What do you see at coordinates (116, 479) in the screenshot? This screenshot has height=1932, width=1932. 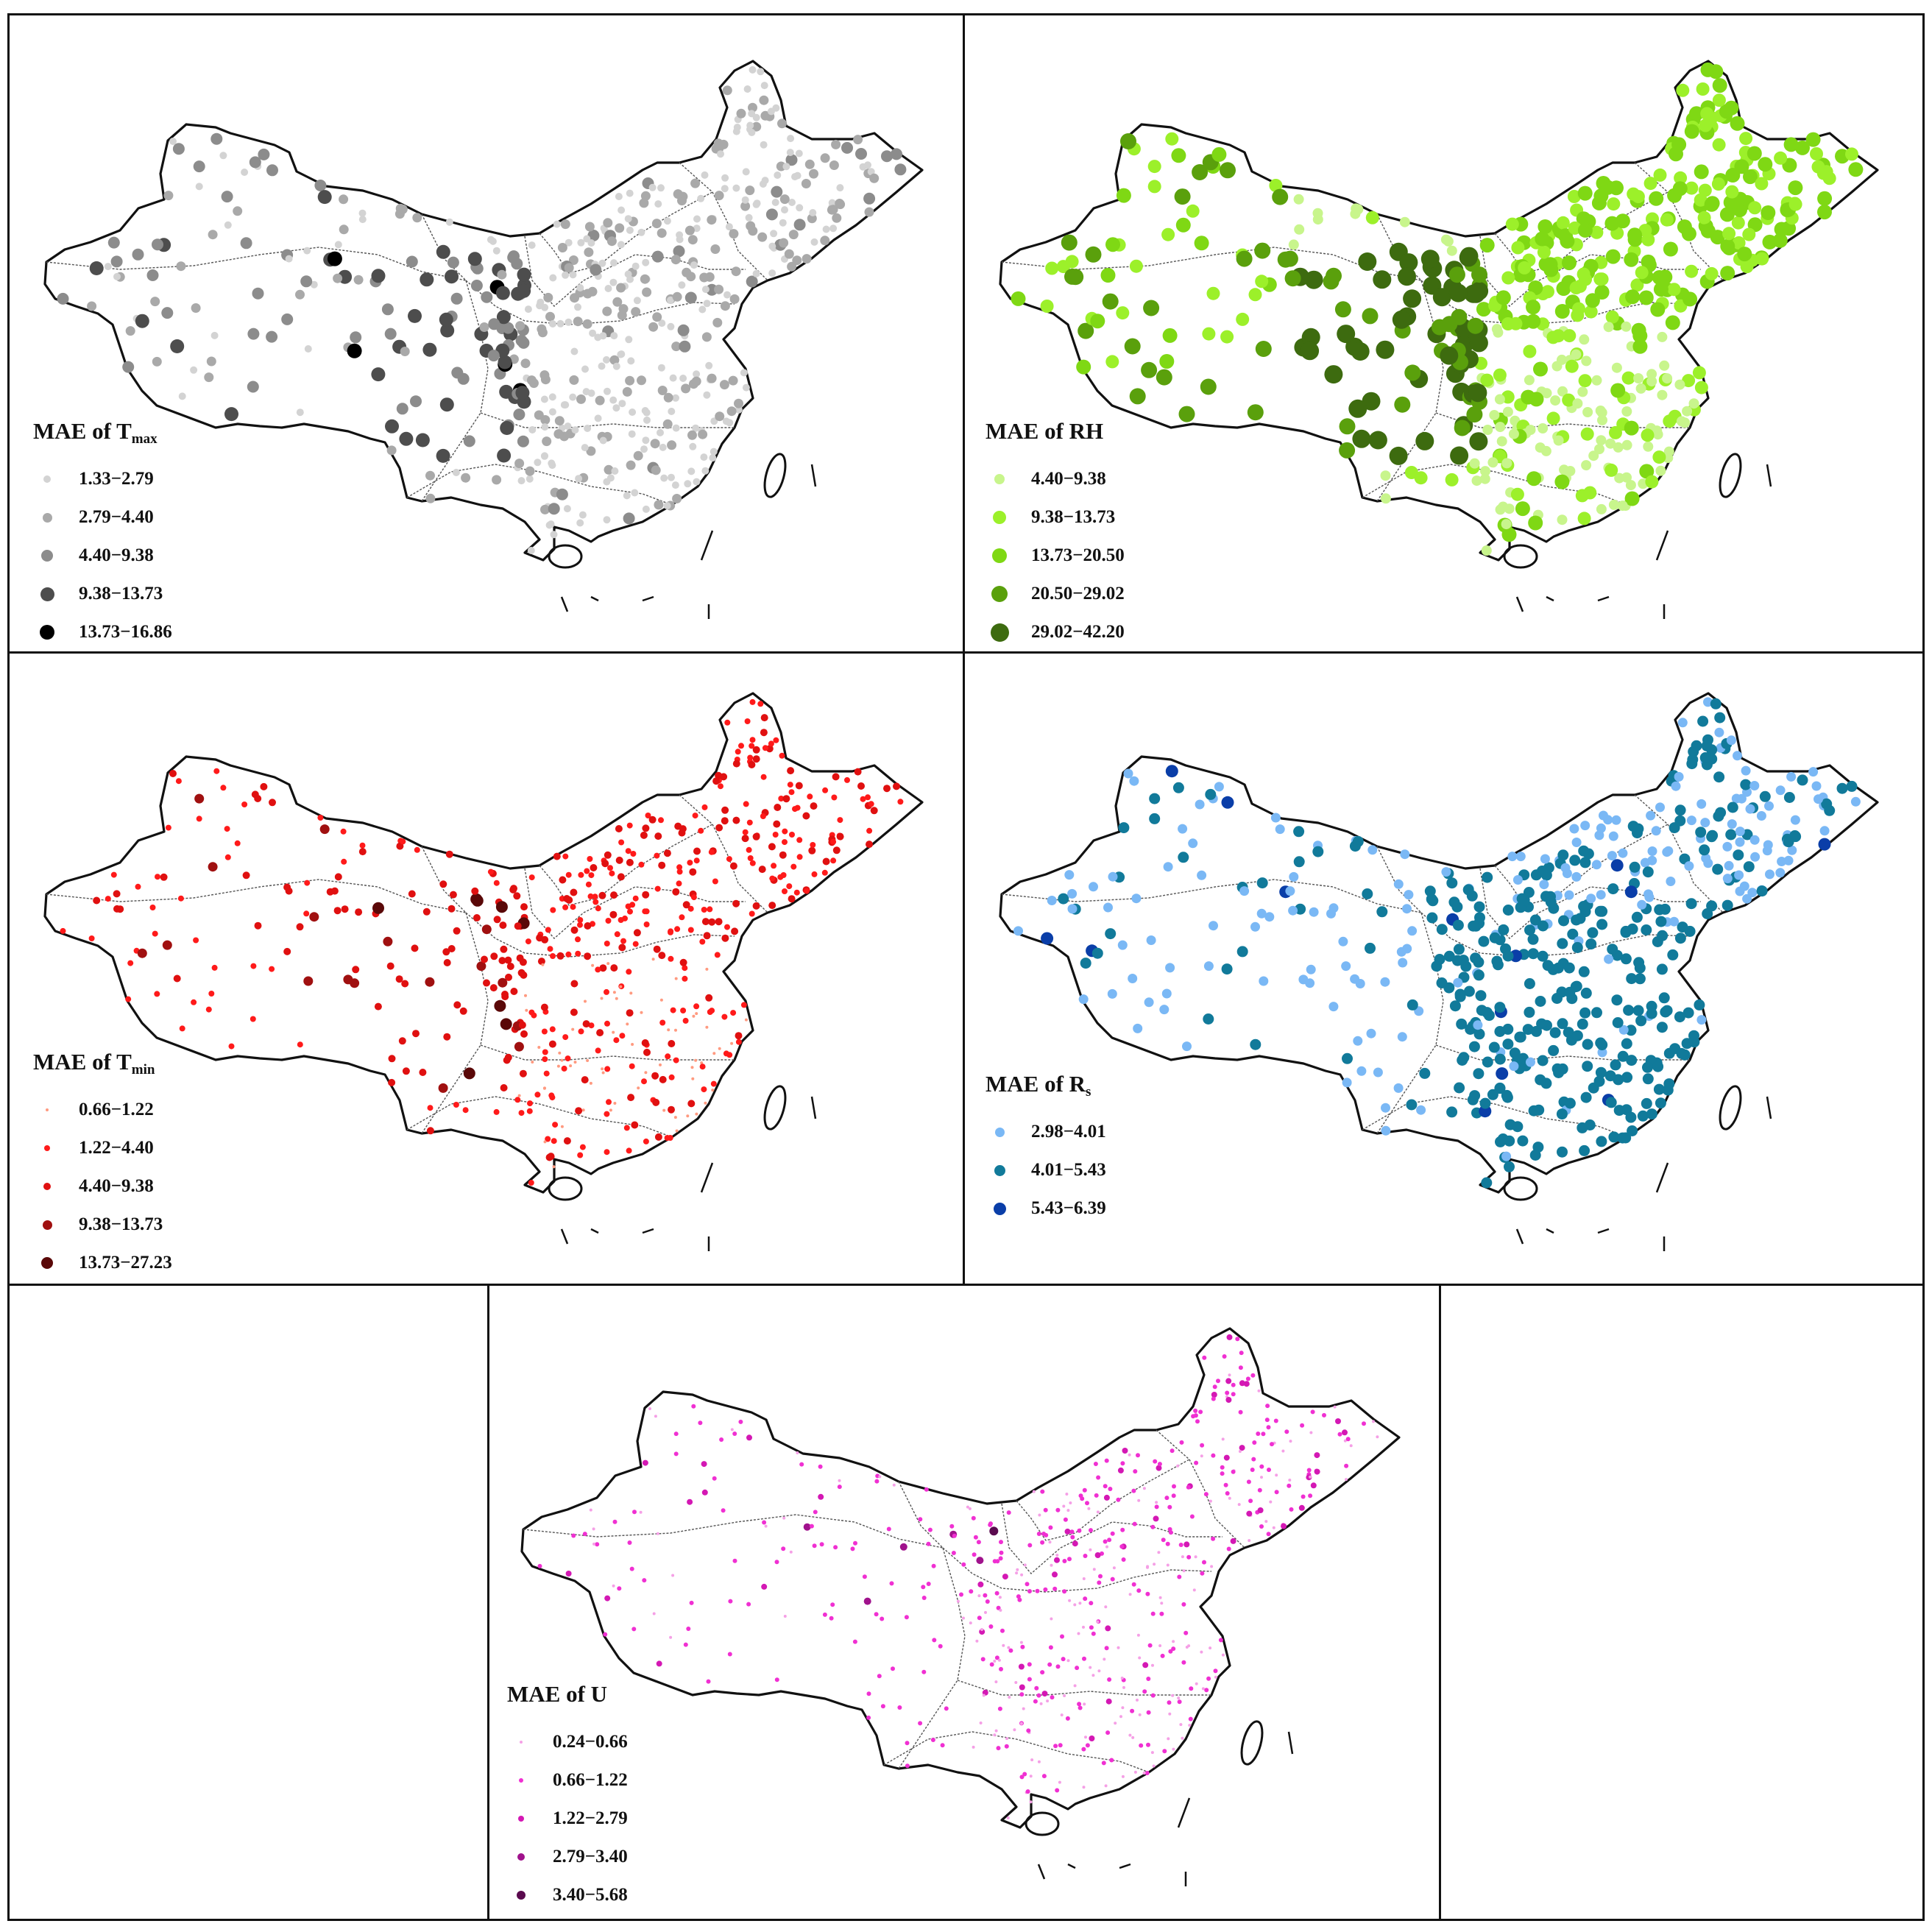 I see `legend-label: 1.33−2.79` at bounding box center [116, 479].